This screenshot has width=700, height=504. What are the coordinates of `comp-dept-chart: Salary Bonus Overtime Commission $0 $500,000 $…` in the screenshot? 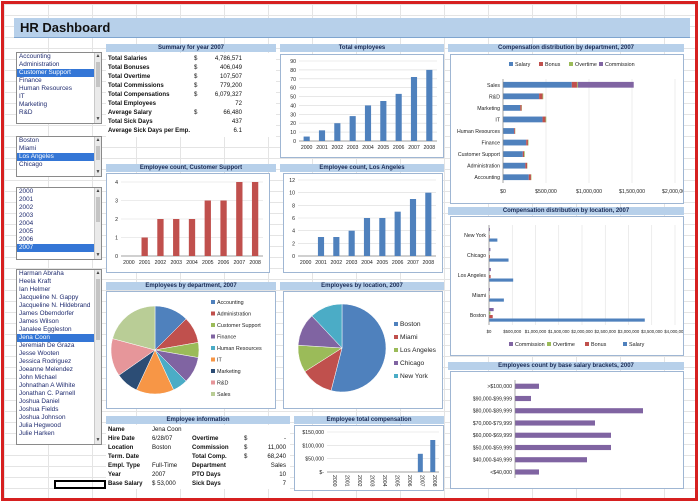 It's located at (572, 128).